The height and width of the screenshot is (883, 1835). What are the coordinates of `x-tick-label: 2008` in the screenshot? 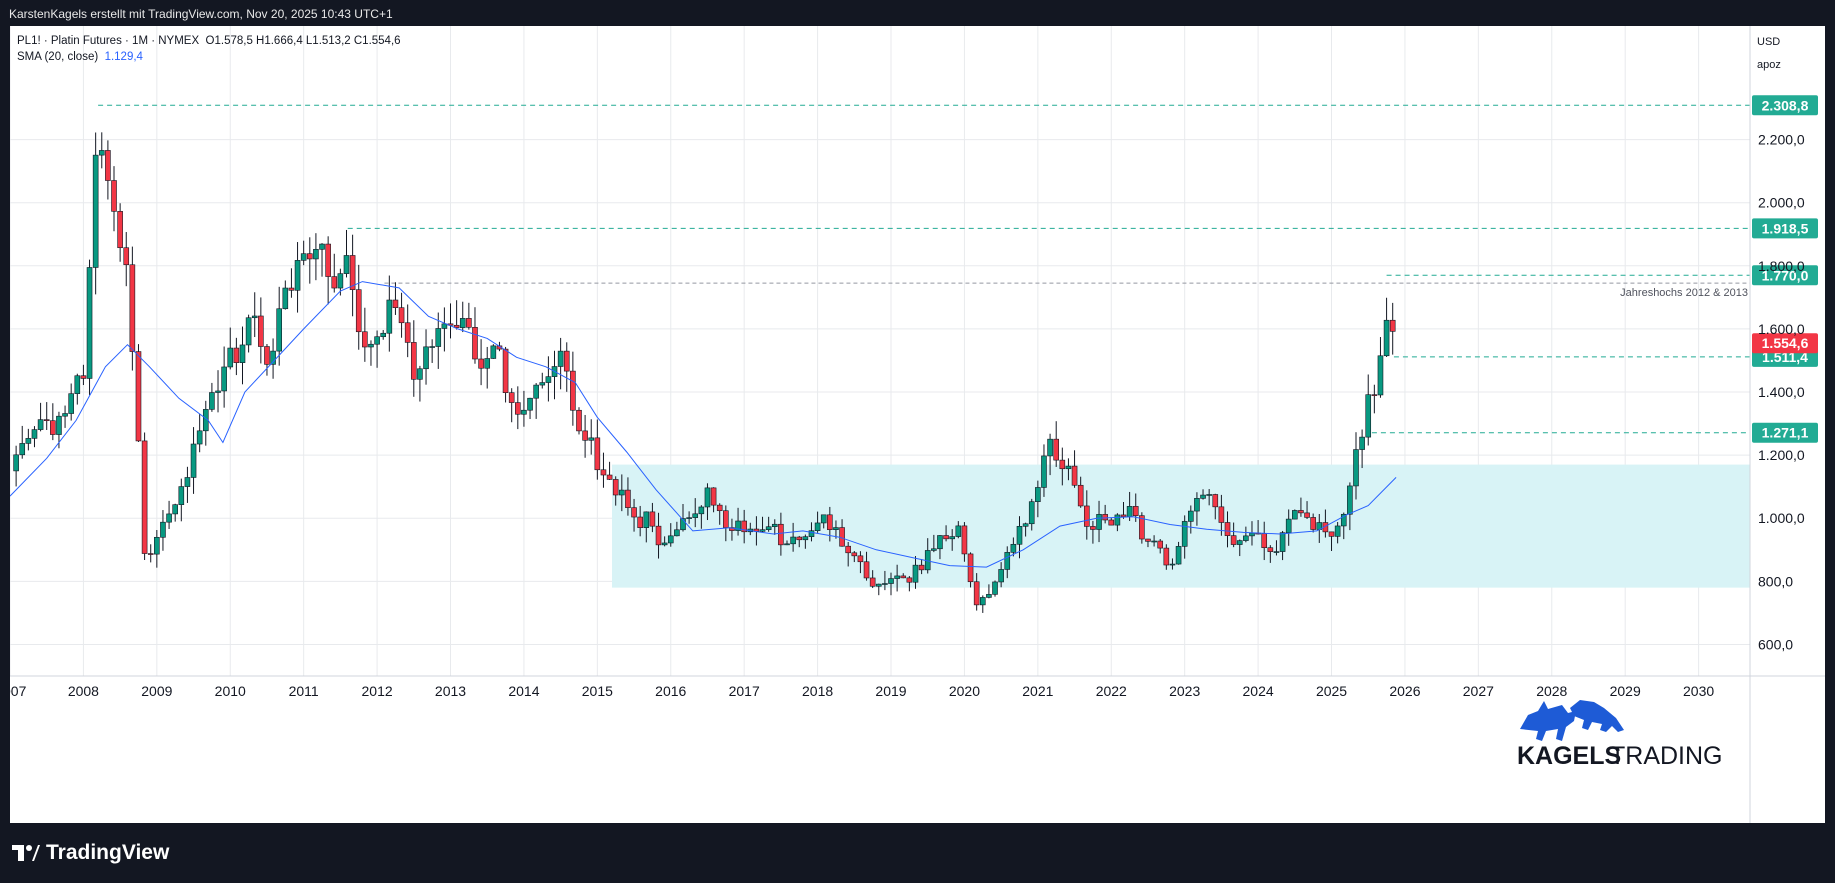 It's located at (83, 691).